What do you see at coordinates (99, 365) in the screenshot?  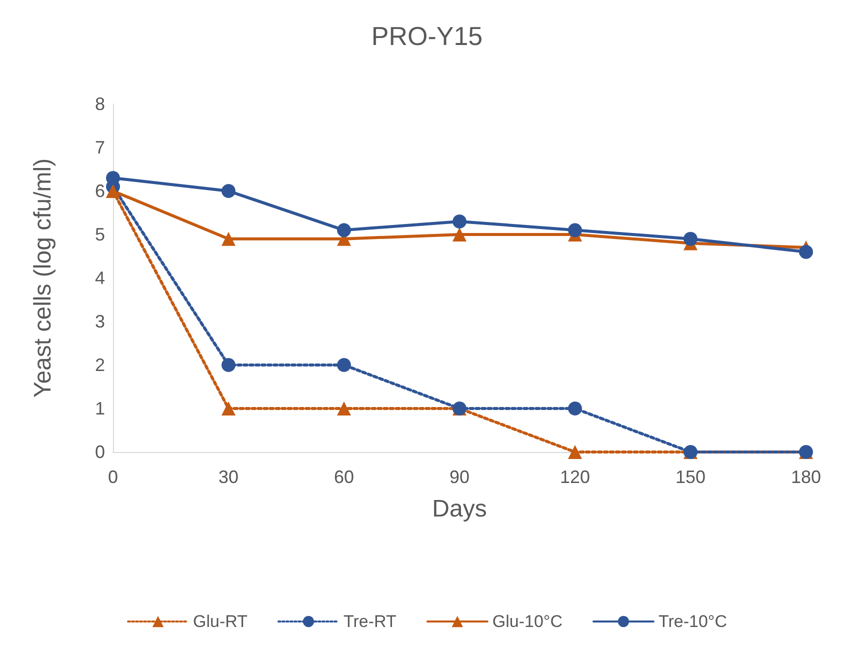 I see `y-tick-label: 2` at bounding box center [99, 365].